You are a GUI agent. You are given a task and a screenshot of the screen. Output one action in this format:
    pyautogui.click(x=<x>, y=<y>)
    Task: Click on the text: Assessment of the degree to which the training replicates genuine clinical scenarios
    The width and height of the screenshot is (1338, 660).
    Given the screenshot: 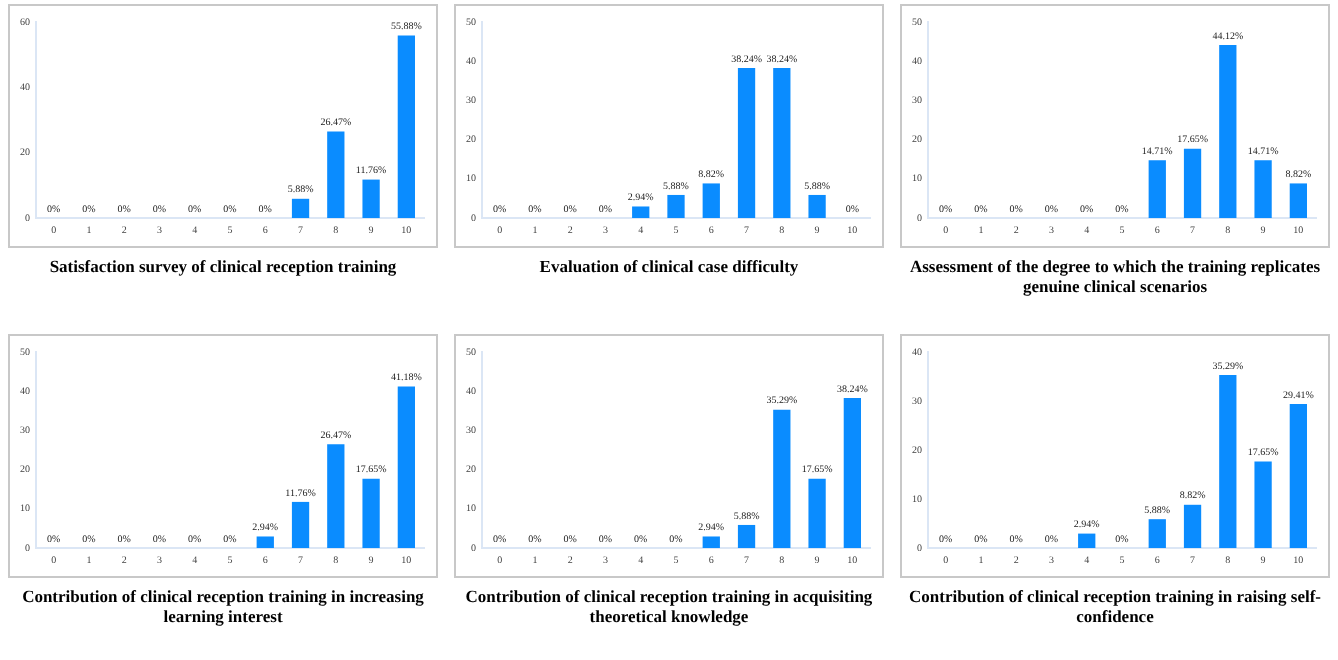 What is the action you would take?
    pyautogui.click(x=1115, y=276)
    